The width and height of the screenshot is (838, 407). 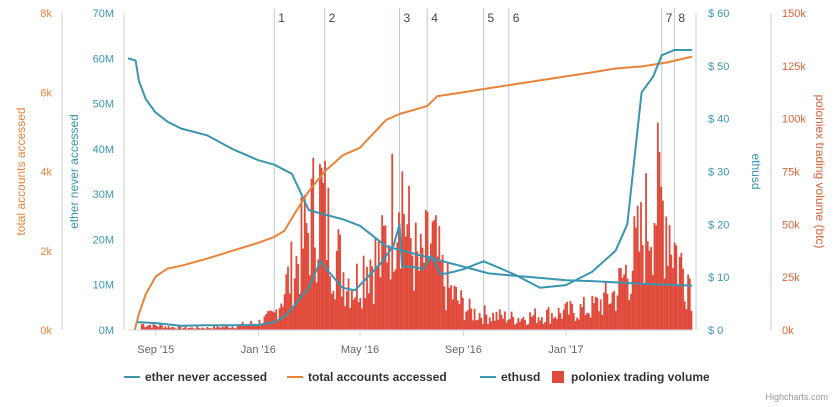 I want to click on y-tick-label-ethusd: $ 50, so click(x=718, y=67).